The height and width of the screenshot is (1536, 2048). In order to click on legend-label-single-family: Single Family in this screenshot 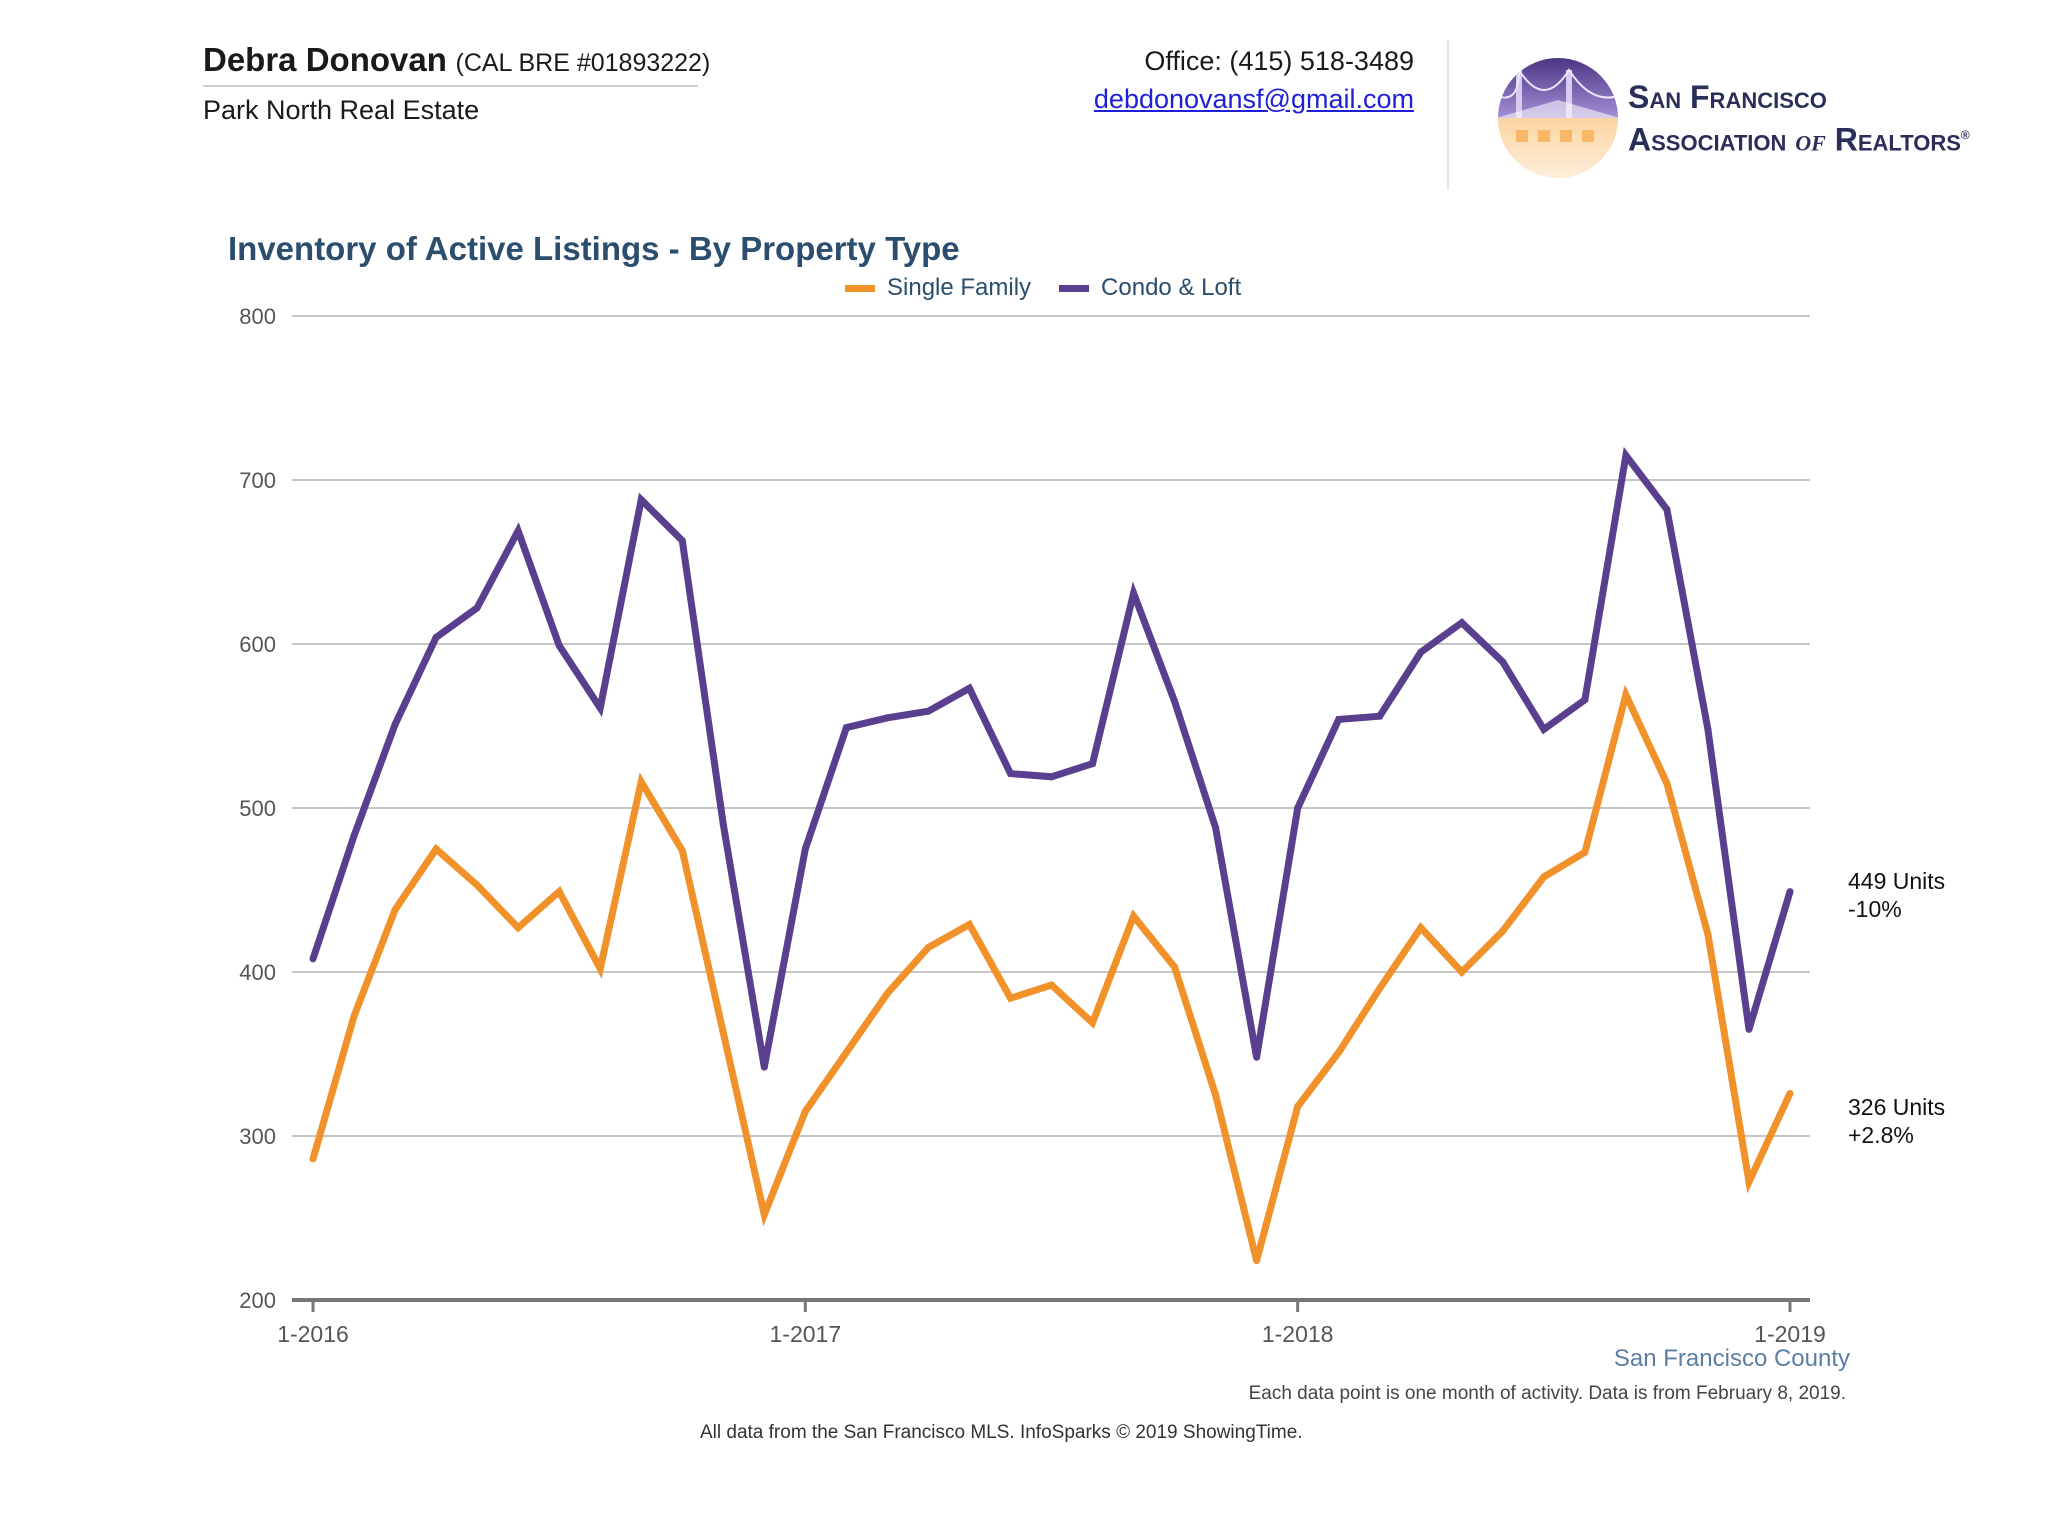, I will do `click(959, 287)`.